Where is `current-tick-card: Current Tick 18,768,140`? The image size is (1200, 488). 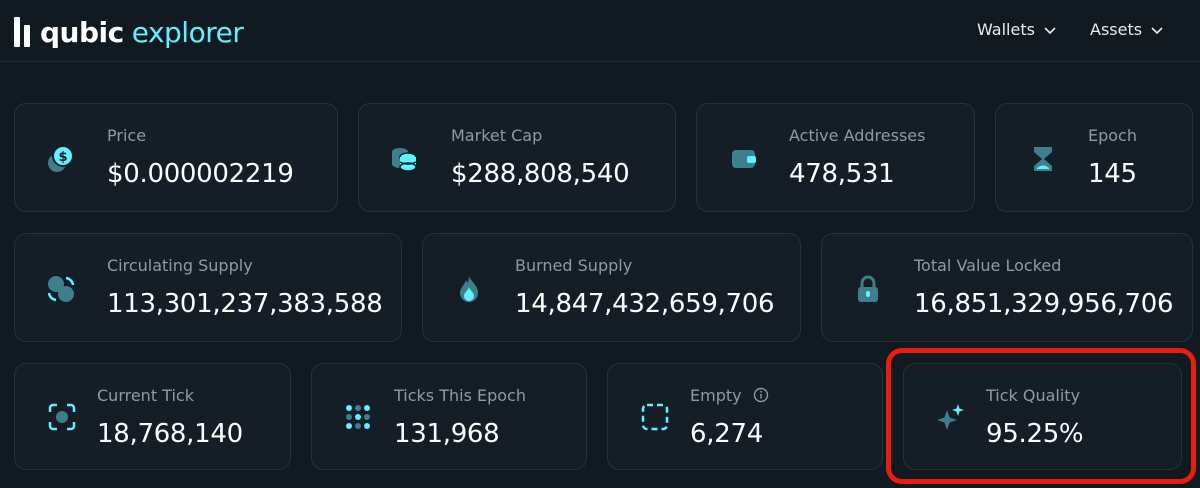
current-tick-card: Current Tick 18,768,140 is located at coordinates (152, 416).